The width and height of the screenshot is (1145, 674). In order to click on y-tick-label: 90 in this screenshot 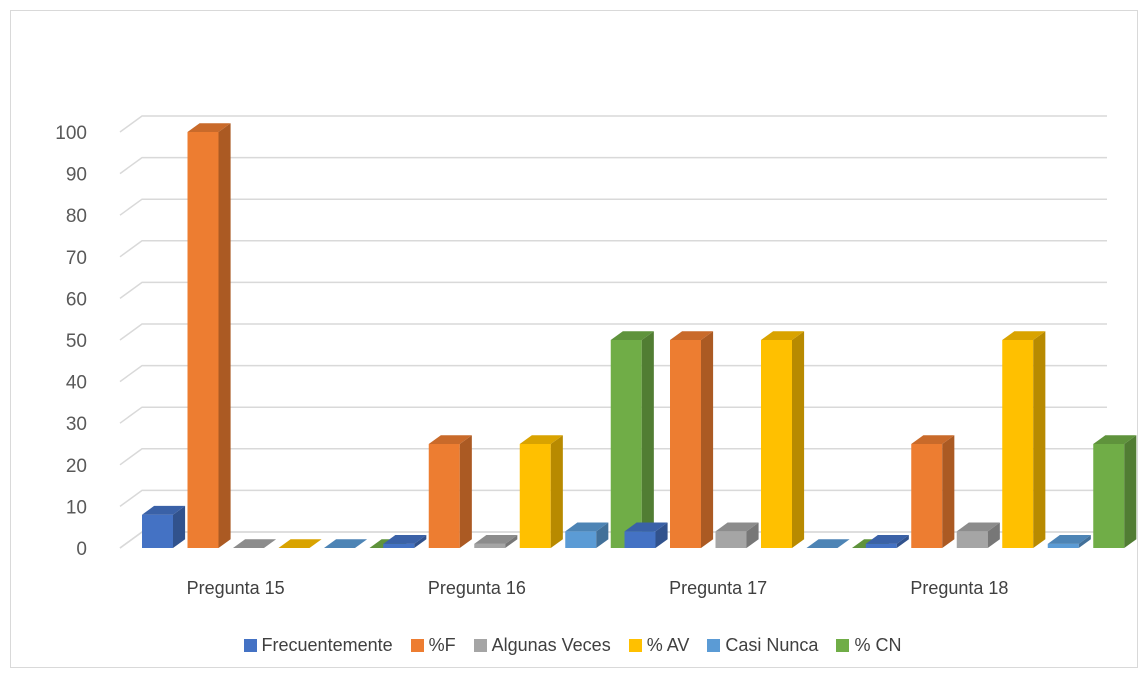, I will do `click(76, 175)`.